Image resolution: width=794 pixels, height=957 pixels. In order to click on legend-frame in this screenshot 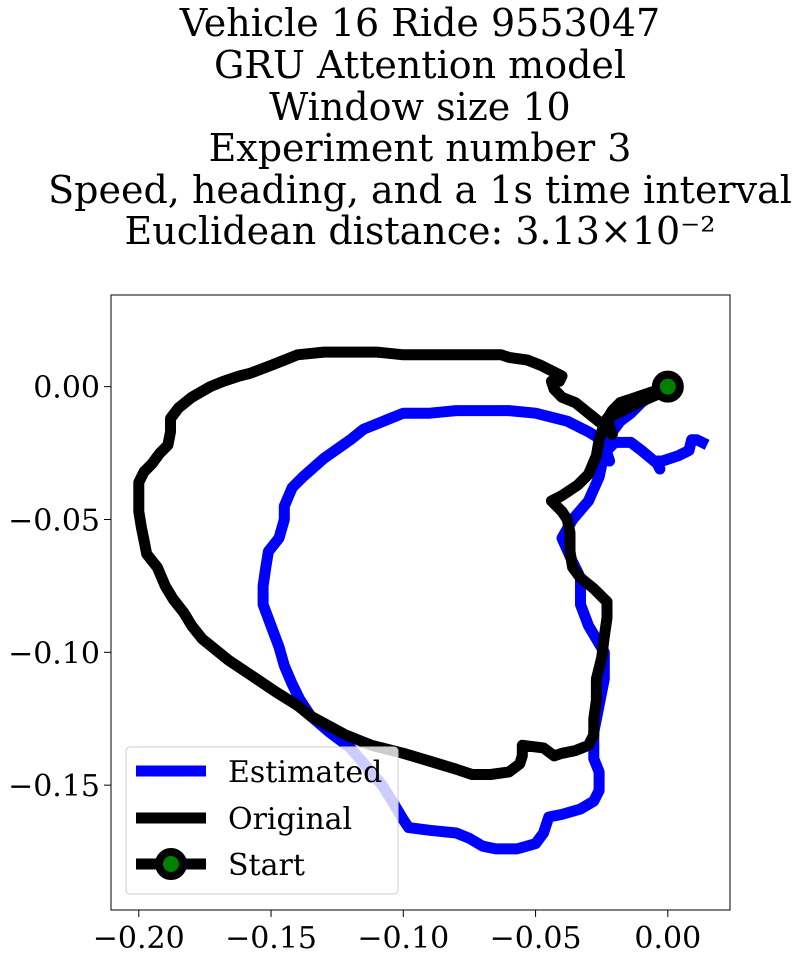, I will do `click(262, 820)`.